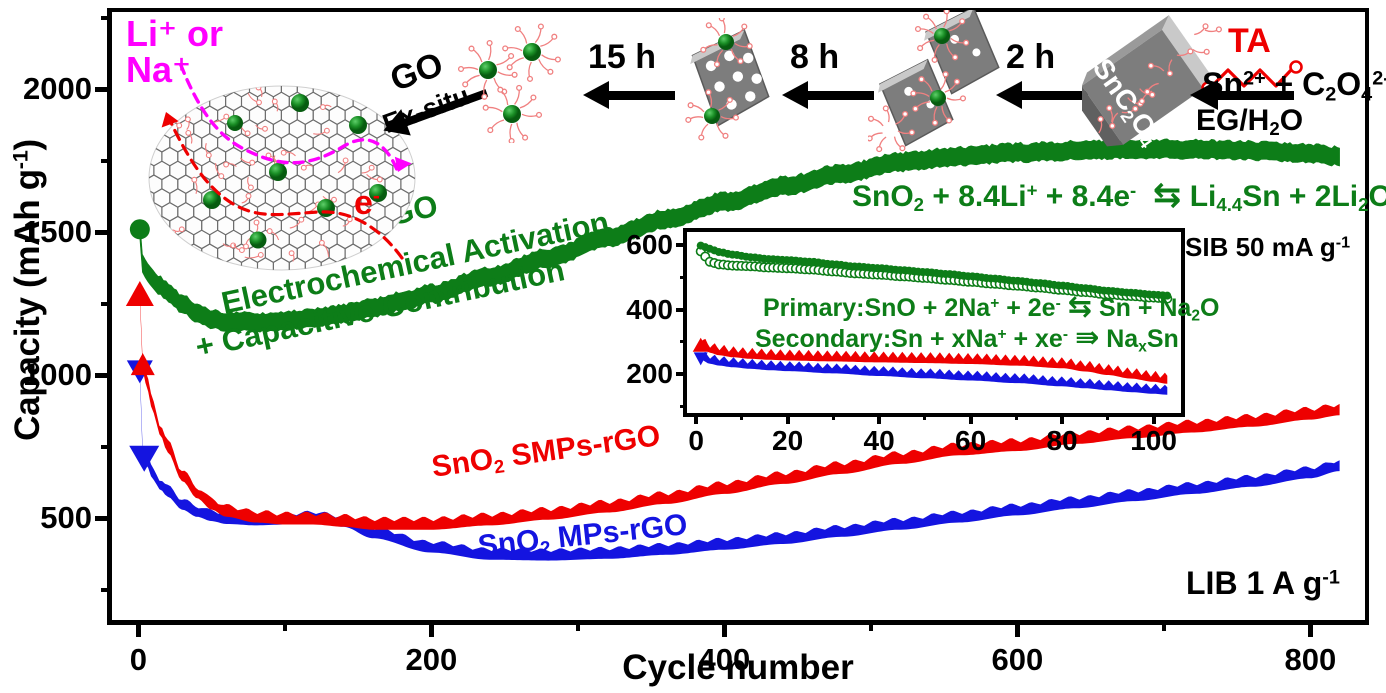 The image size is (1386, 693). Describe the element at coordinates (174, 33) in the screenshot. I see `li-na-line1: Li⁺ or` at that location.